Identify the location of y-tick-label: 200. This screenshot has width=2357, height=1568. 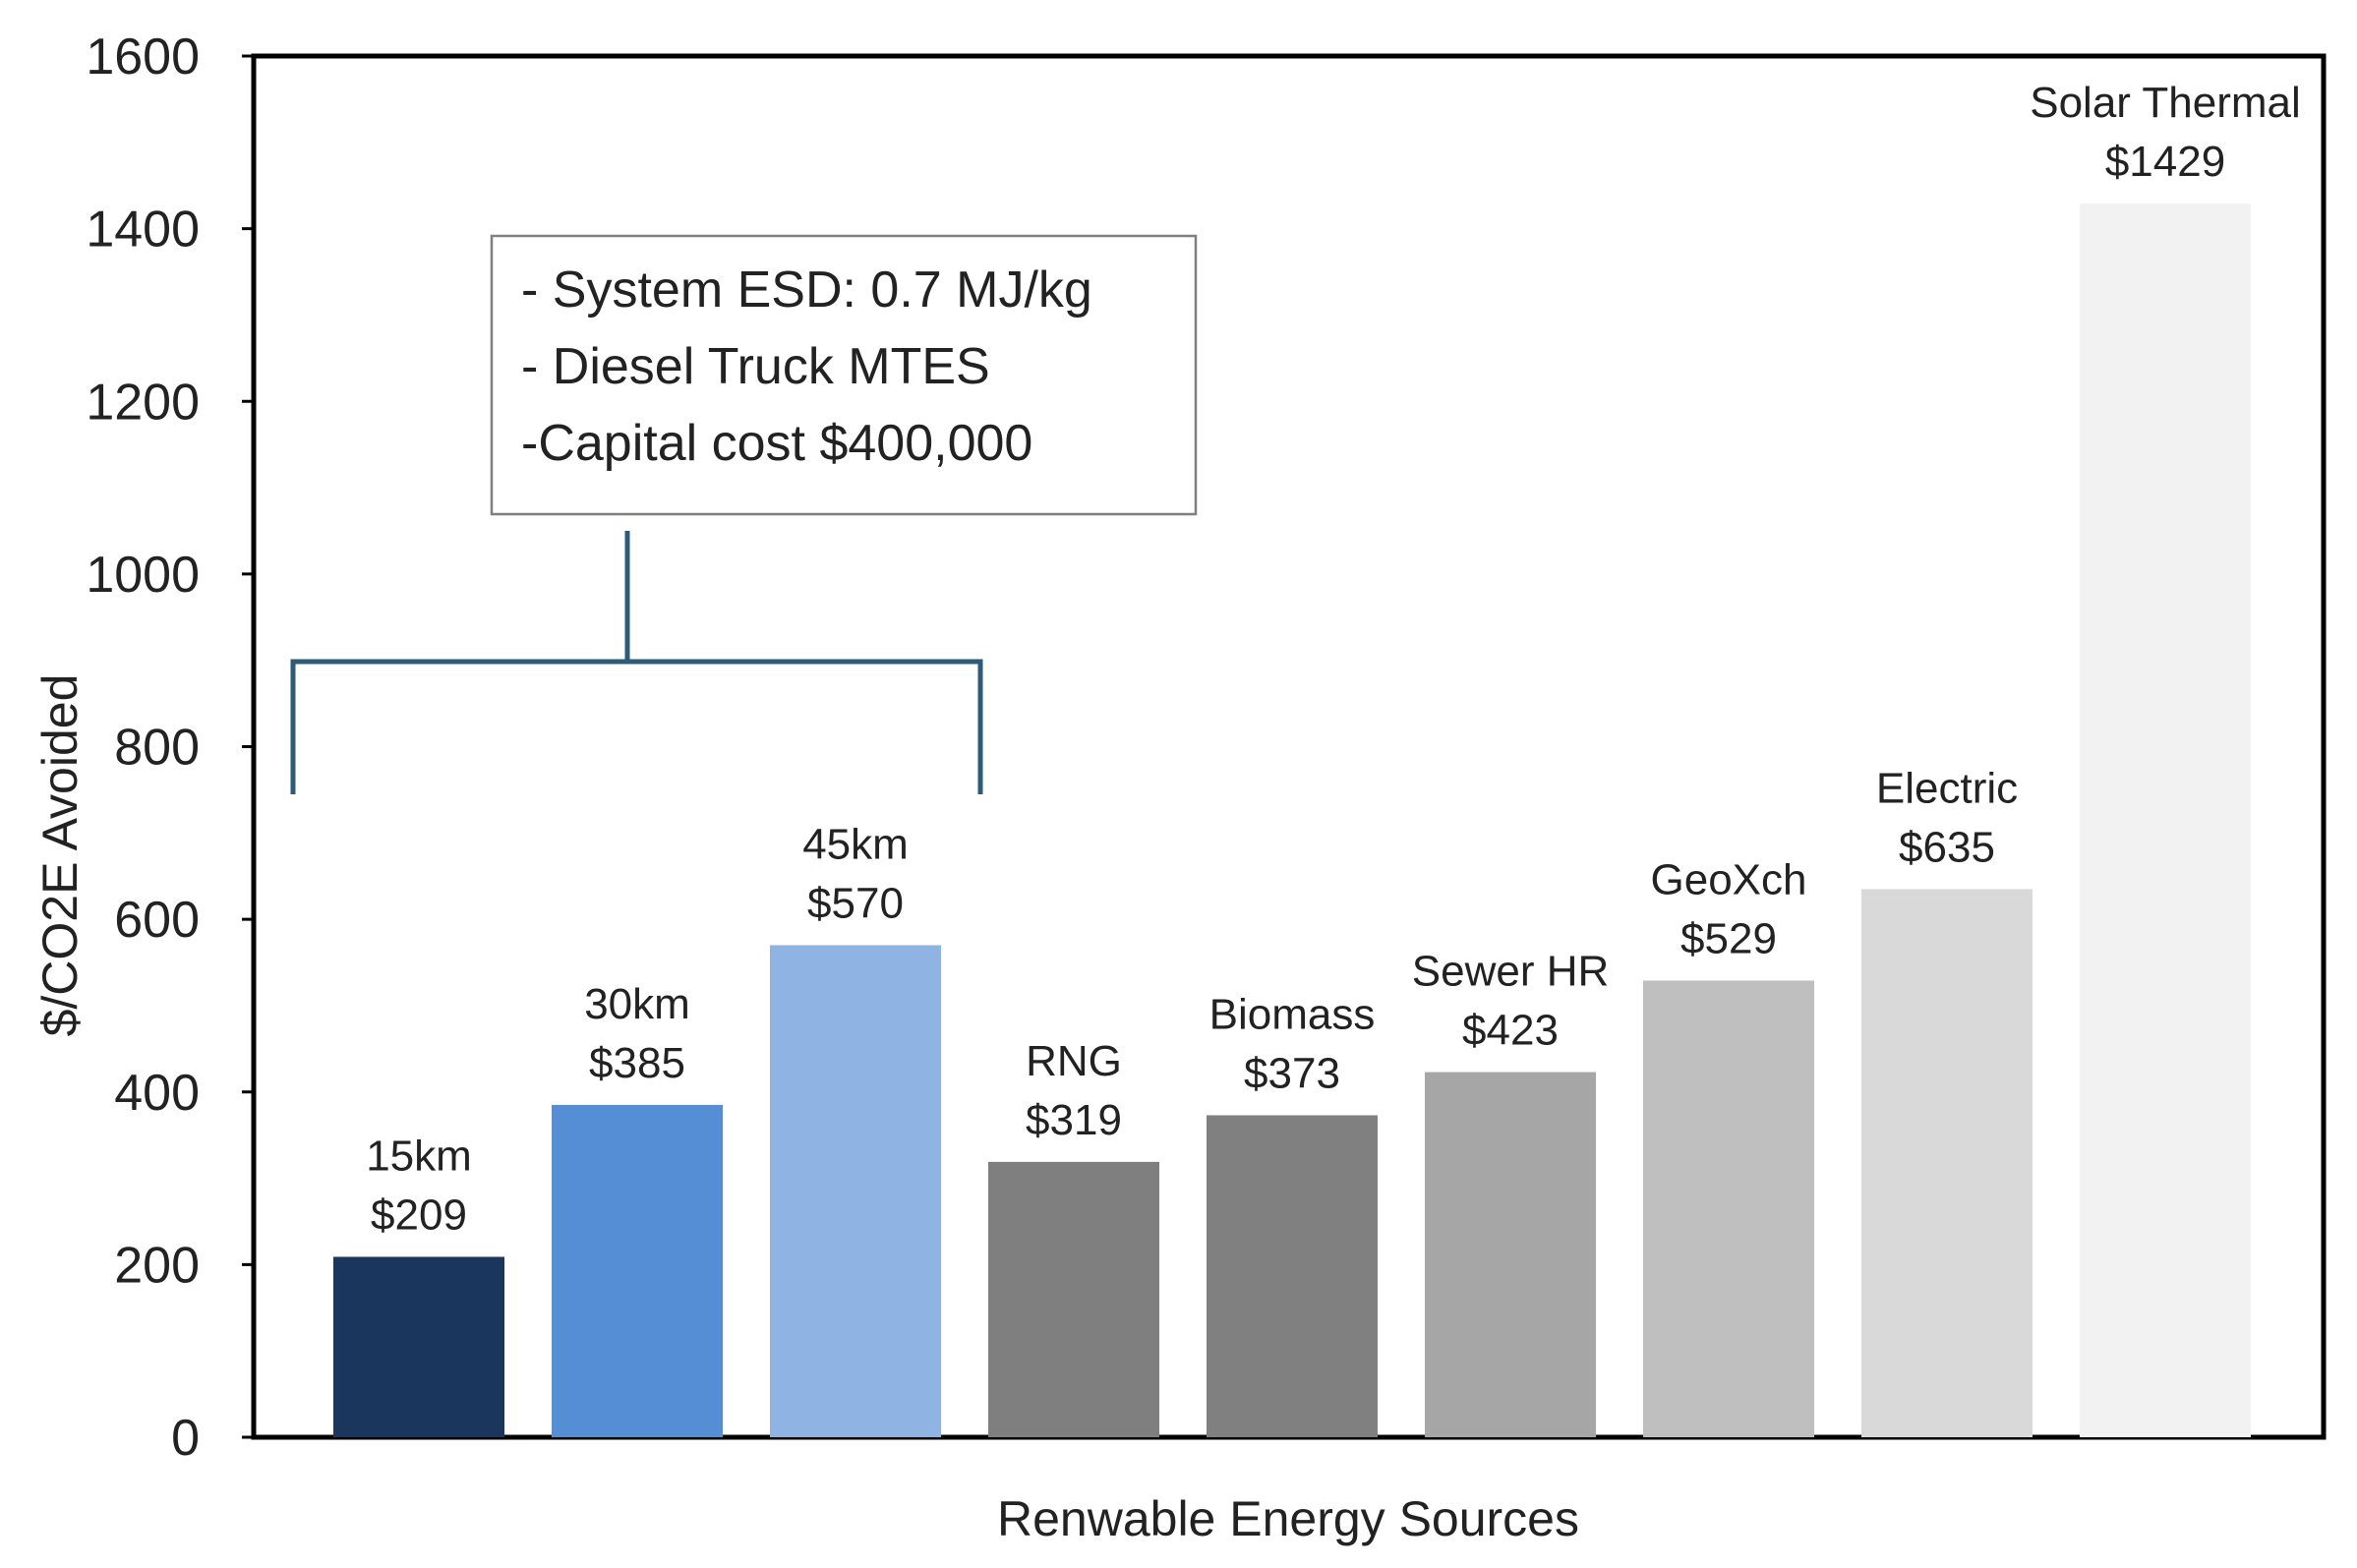
(157, 1265).